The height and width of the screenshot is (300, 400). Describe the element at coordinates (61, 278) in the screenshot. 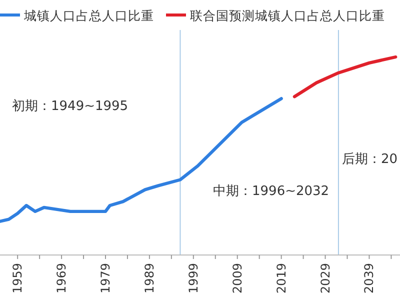

I see `x-tick-label: 1969` at that location.